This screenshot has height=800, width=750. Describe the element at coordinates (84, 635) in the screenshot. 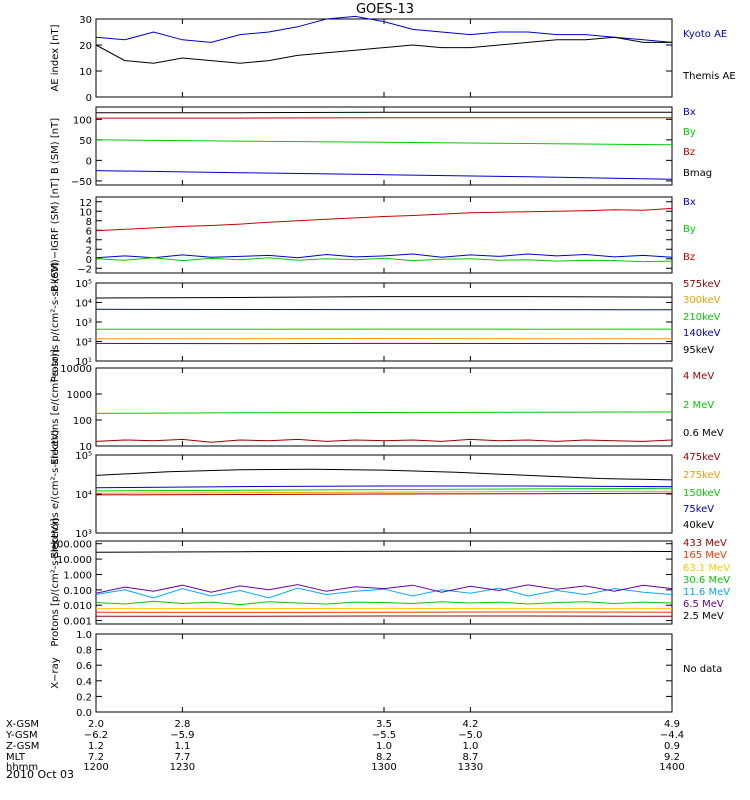

I see `y-tick-label: 1.0` at that location.